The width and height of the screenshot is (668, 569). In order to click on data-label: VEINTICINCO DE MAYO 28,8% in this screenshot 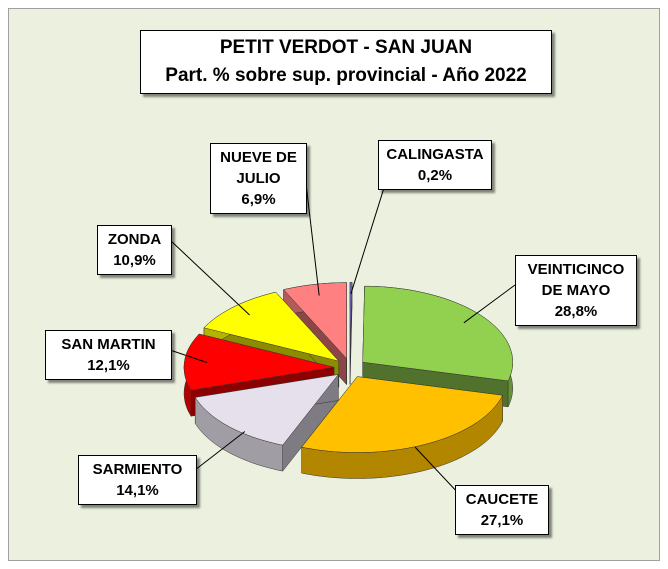, I will do `click(576, 290)`.